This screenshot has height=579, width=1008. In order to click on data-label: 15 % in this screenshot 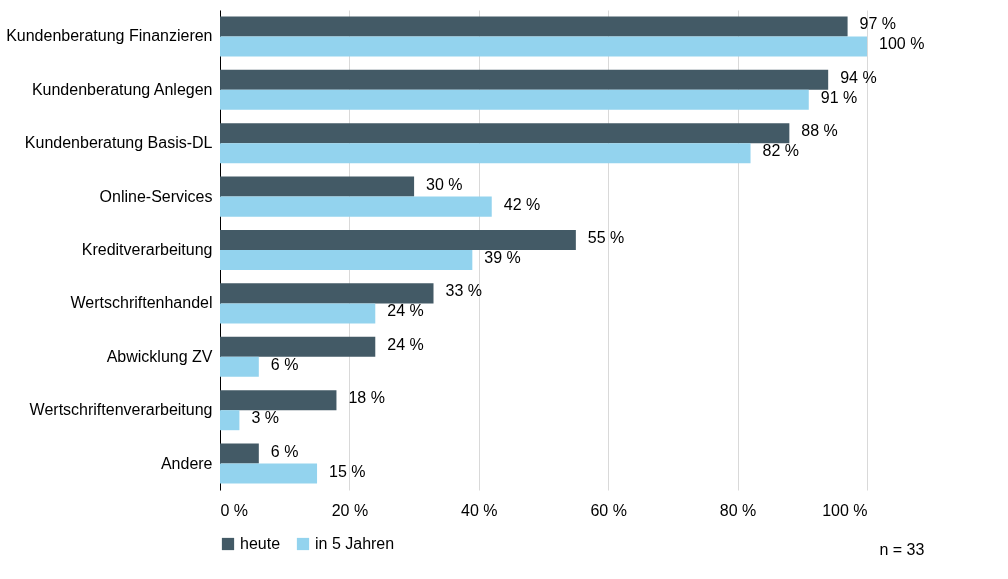, I will do `click(347, 471)`.